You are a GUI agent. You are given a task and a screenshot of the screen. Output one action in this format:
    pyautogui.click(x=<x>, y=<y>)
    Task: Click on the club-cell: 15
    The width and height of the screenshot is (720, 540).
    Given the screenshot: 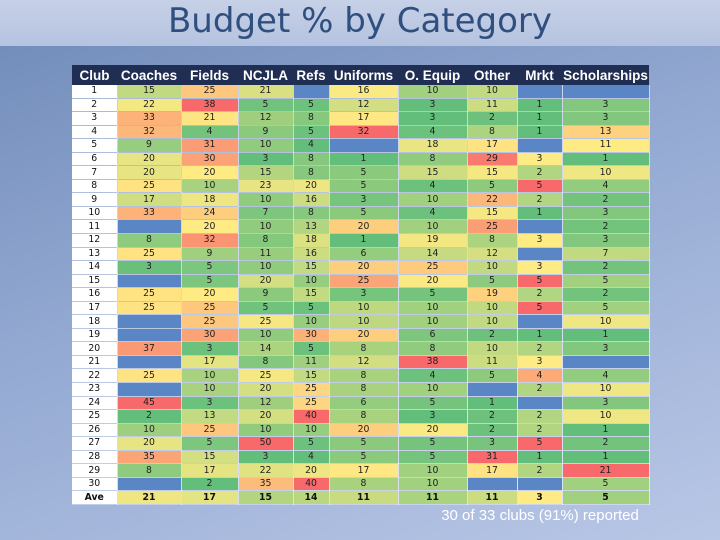 What is the action you would take?
    pyautogui.click(x=95, y=281)
    